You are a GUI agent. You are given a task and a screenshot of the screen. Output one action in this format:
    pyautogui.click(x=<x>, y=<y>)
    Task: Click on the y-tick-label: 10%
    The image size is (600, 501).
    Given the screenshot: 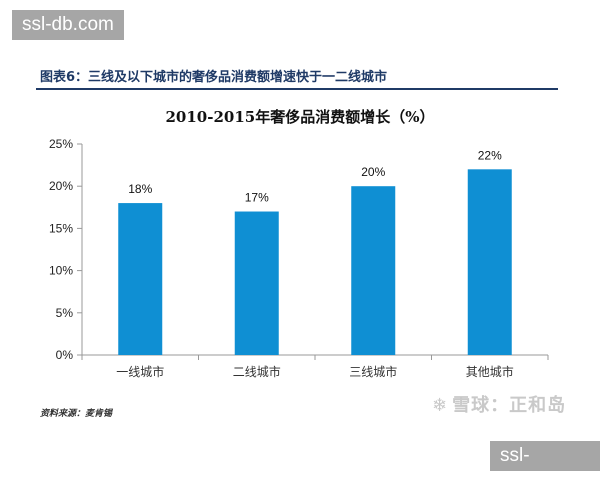 What is the action you would take?
    pyautogui.click(x=61, y=271)
    